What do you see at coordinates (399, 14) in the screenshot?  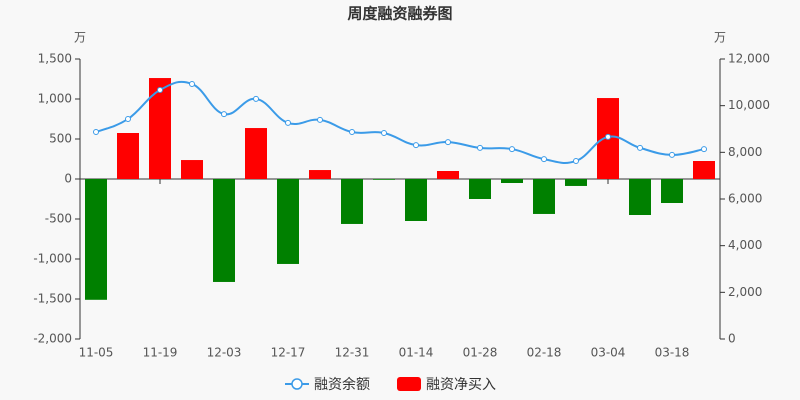 I see `chart-title: 周度融资融券图` at bounding box center [399, 14].